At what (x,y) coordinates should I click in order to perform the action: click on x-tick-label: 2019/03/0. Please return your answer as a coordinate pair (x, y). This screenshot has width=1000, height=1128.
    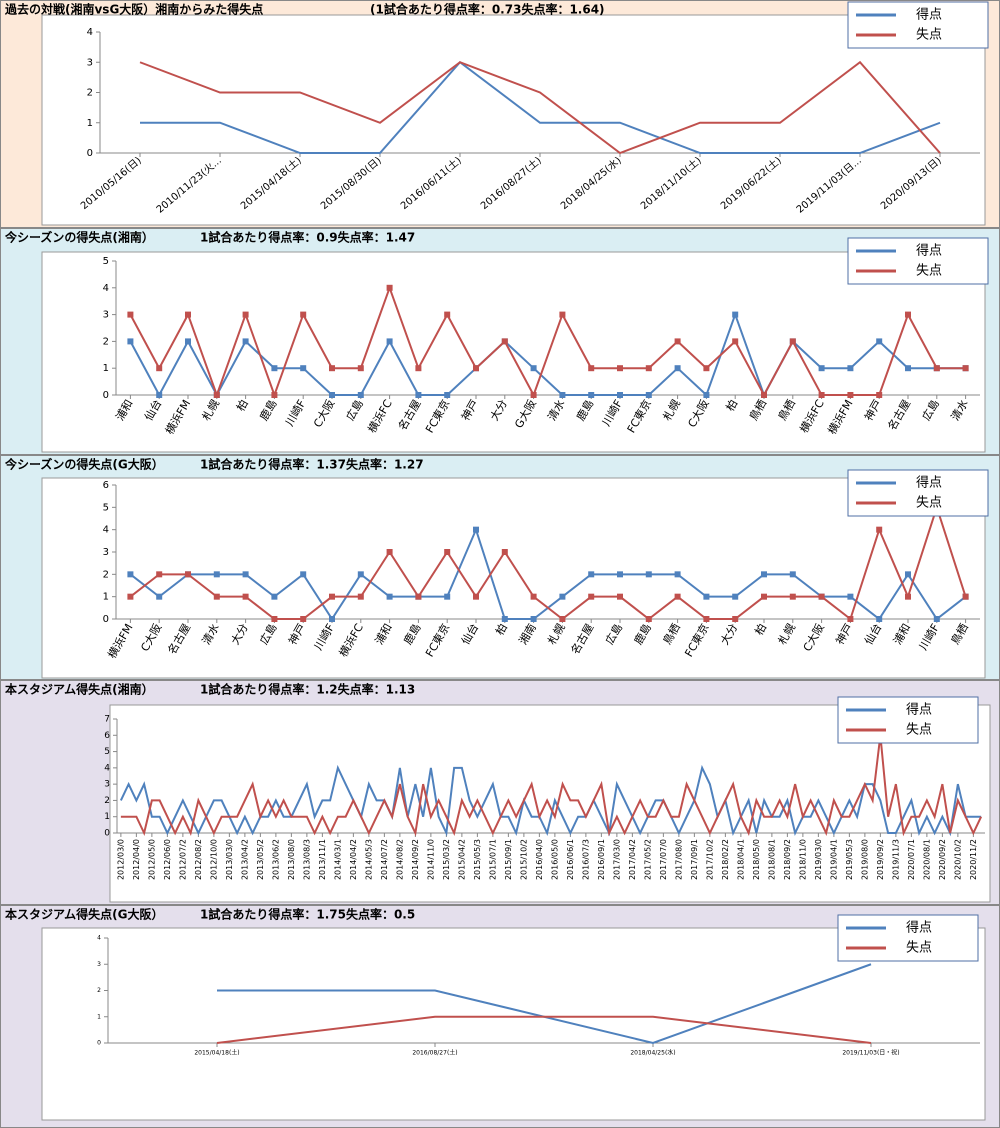
    Looking at the image, I should click on (818, 859).